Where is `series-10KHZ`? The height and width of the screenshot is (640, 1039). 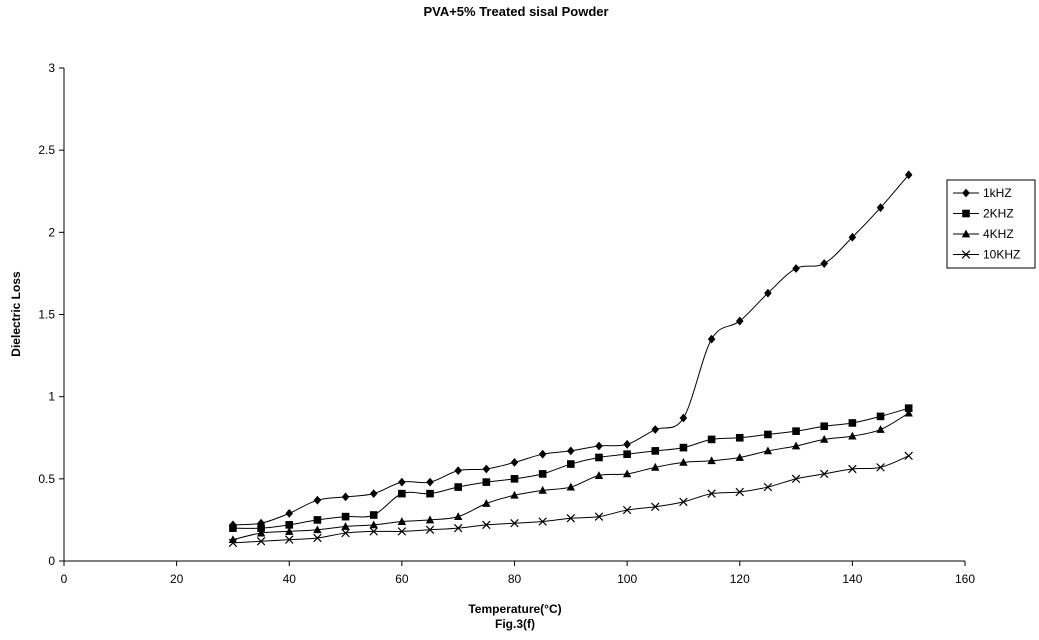
series-10KHZ is located at coordinates (570, 499).